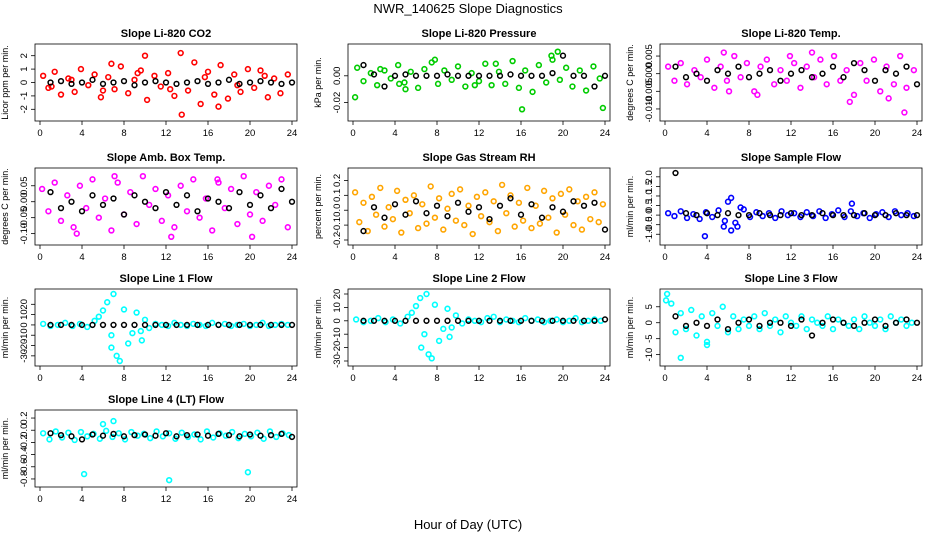 This screenshot has height=540, width=936. I want to click on y-tick-label: 10, so click(24, 314).